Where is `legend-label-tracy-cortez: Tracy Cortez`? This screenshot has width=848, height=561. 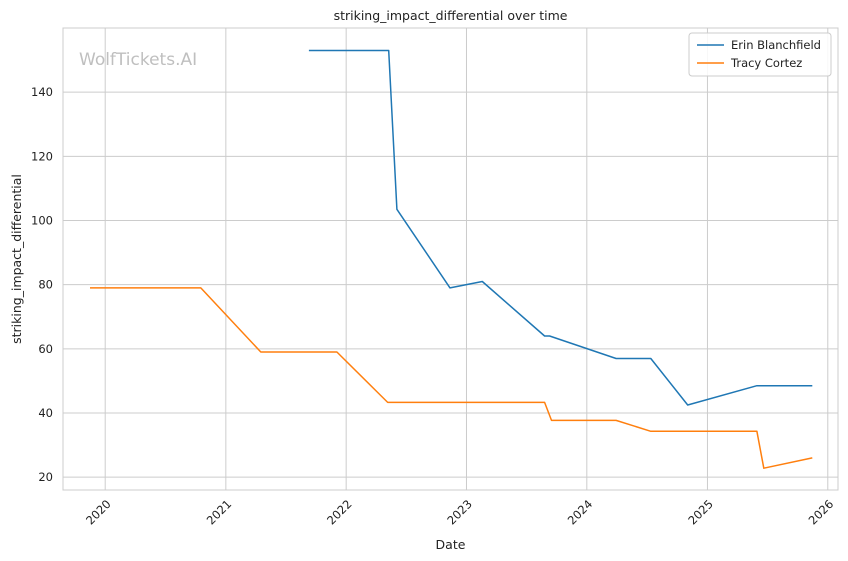 legend-label-tracy-cortez: Tracy Cortez is located at coordinates (766, 63).